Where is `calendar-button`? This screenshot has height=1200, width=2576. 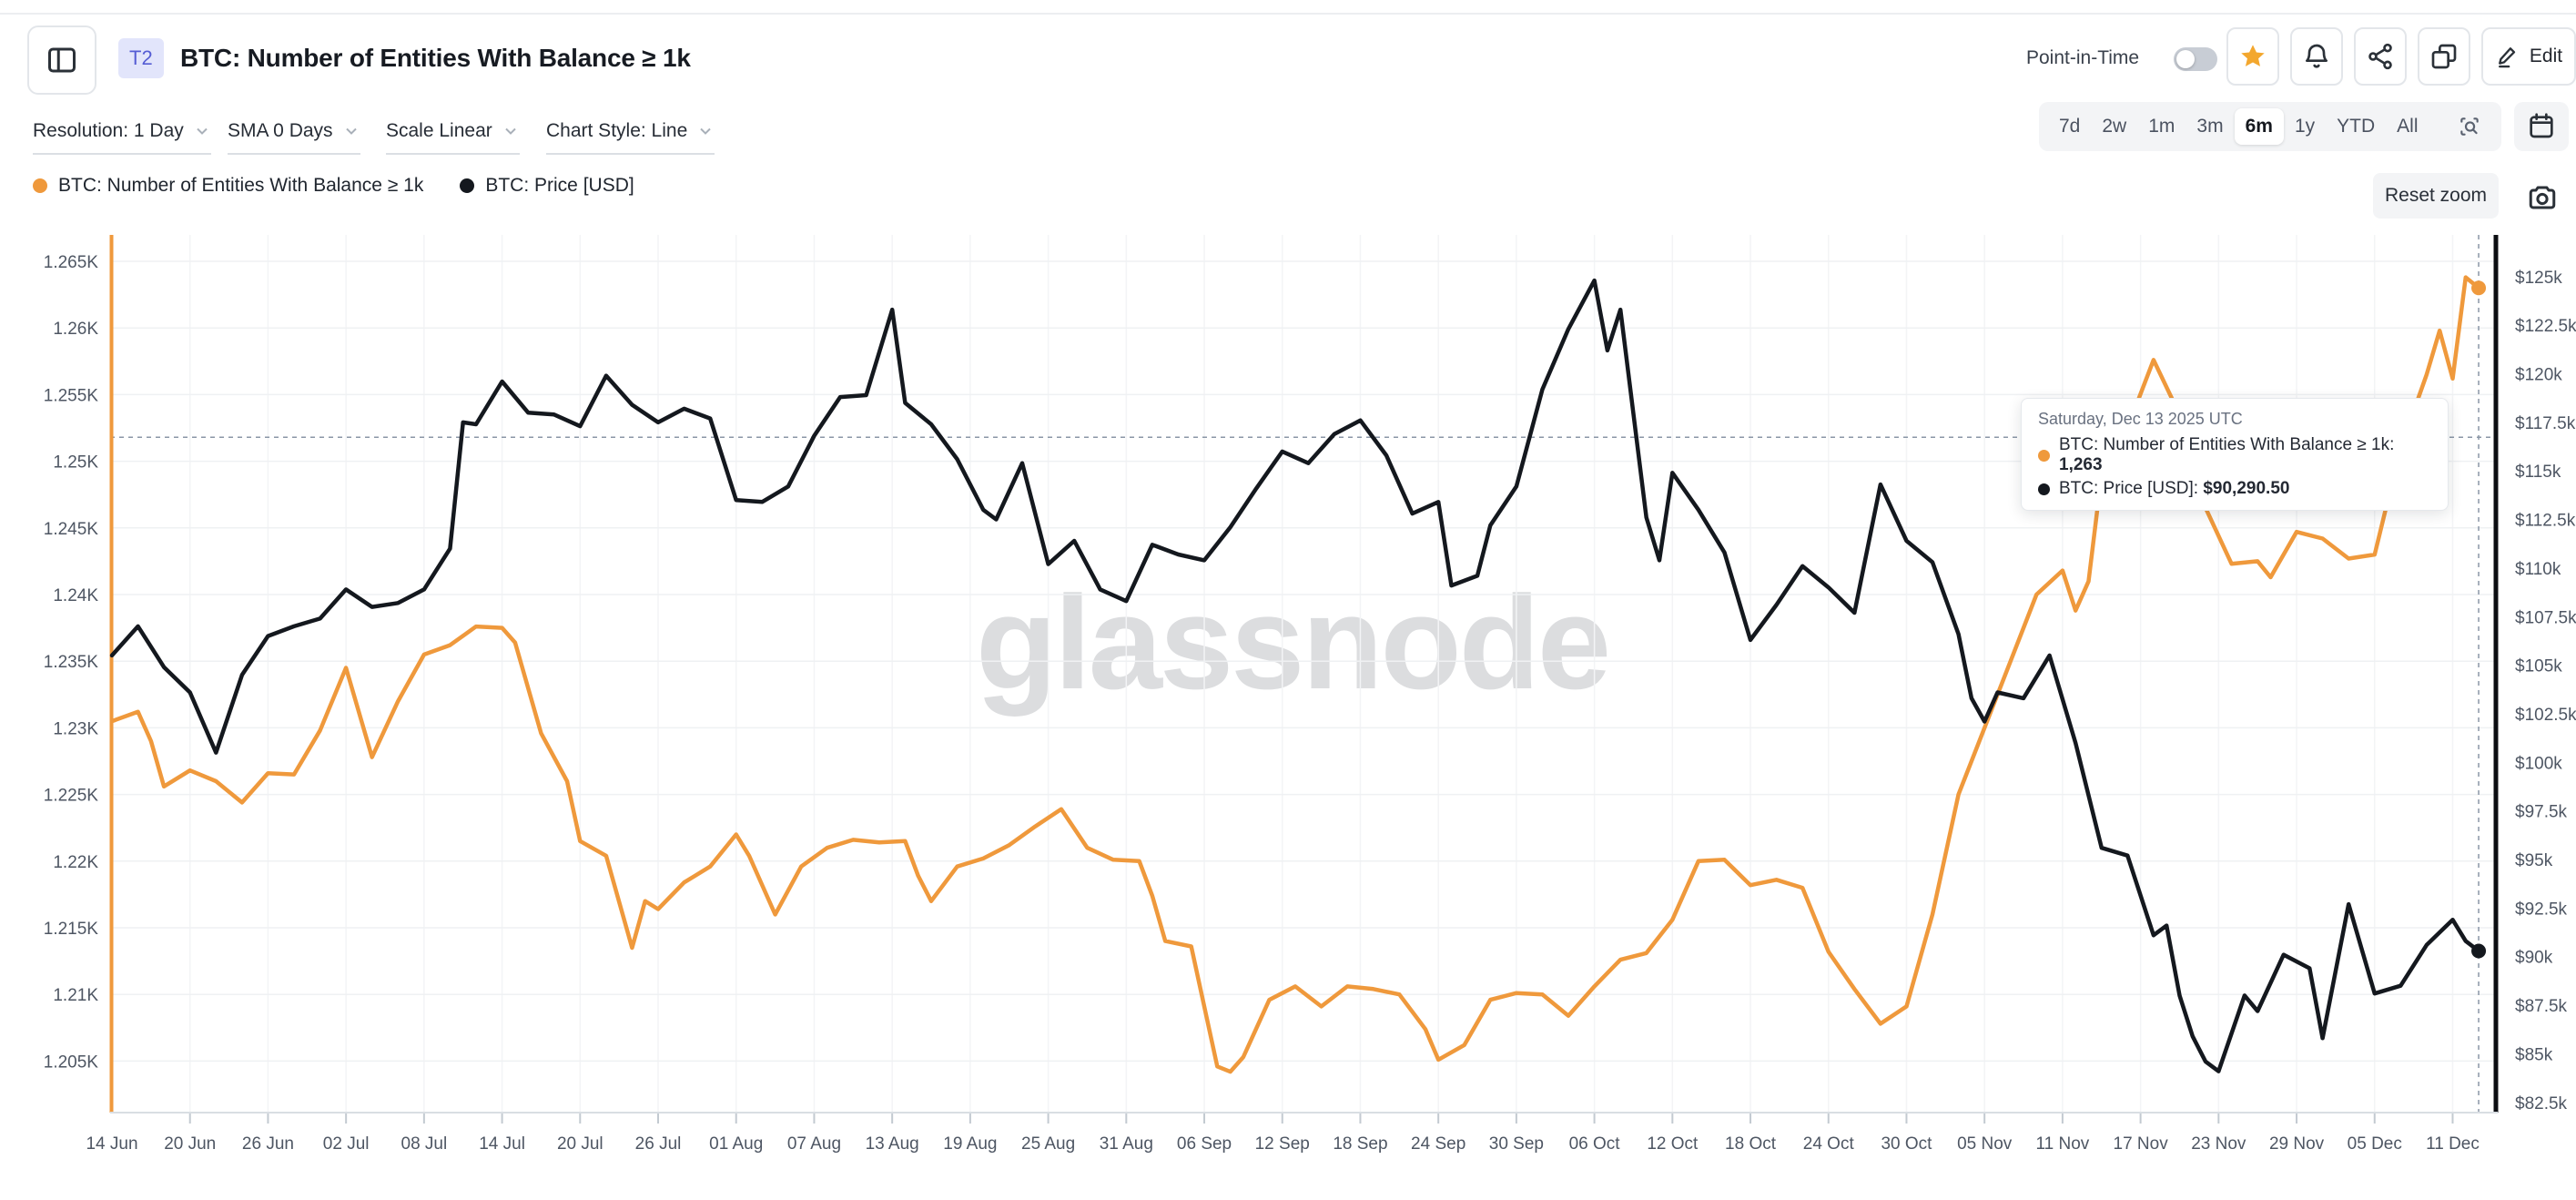 calendar-button is located at coordinates (2541, 126).